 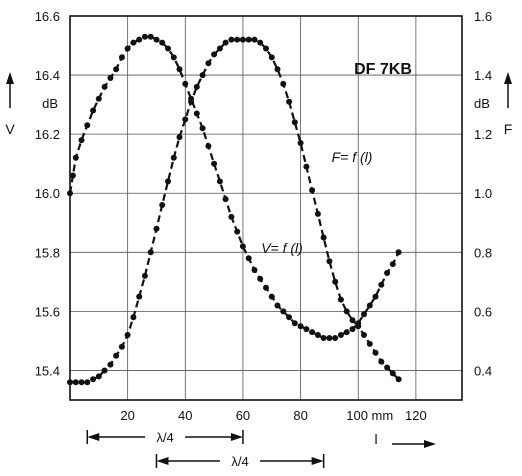 What do you see at coordinates (127, 415) in the screenshot?
I see `x-tick-label: 20` at bounding box center [127, 415].